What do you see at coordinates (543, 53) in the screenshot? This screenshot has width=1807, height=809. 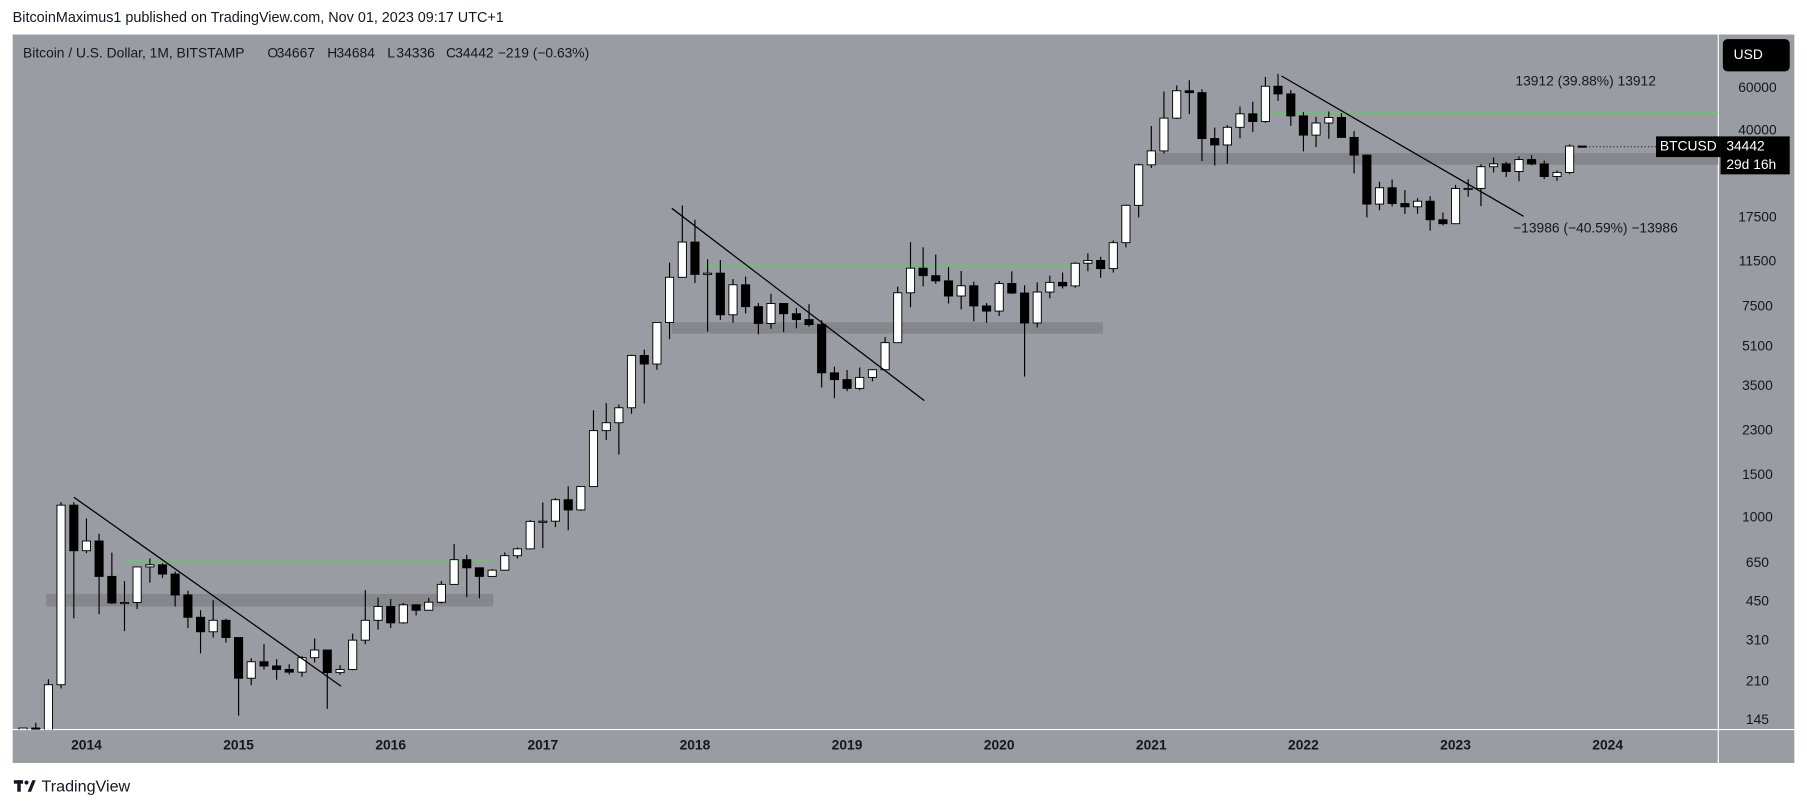 I see `change-value: −219 (−0.63%)` at bounding box center [543, 53].